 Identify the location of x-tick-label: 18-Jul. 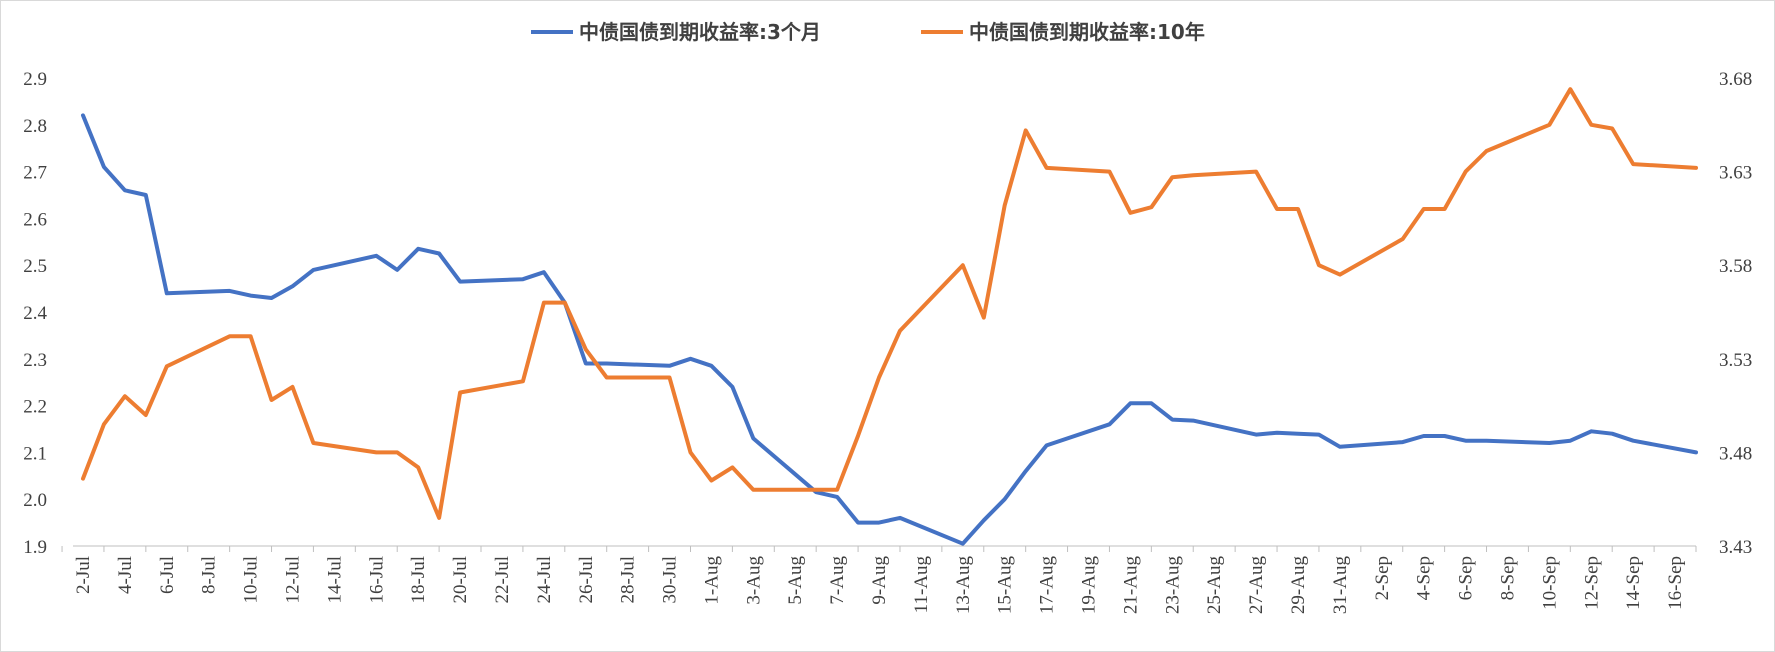
(418, 580).